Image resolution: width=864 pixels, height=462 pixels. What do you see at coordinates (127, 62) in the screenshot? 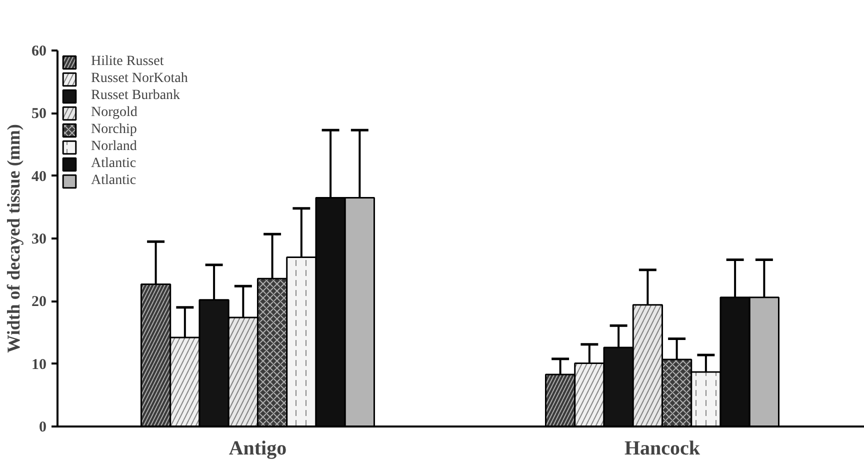
I see `legend-label: Hilite Russet` at bounding box center [127, 62].